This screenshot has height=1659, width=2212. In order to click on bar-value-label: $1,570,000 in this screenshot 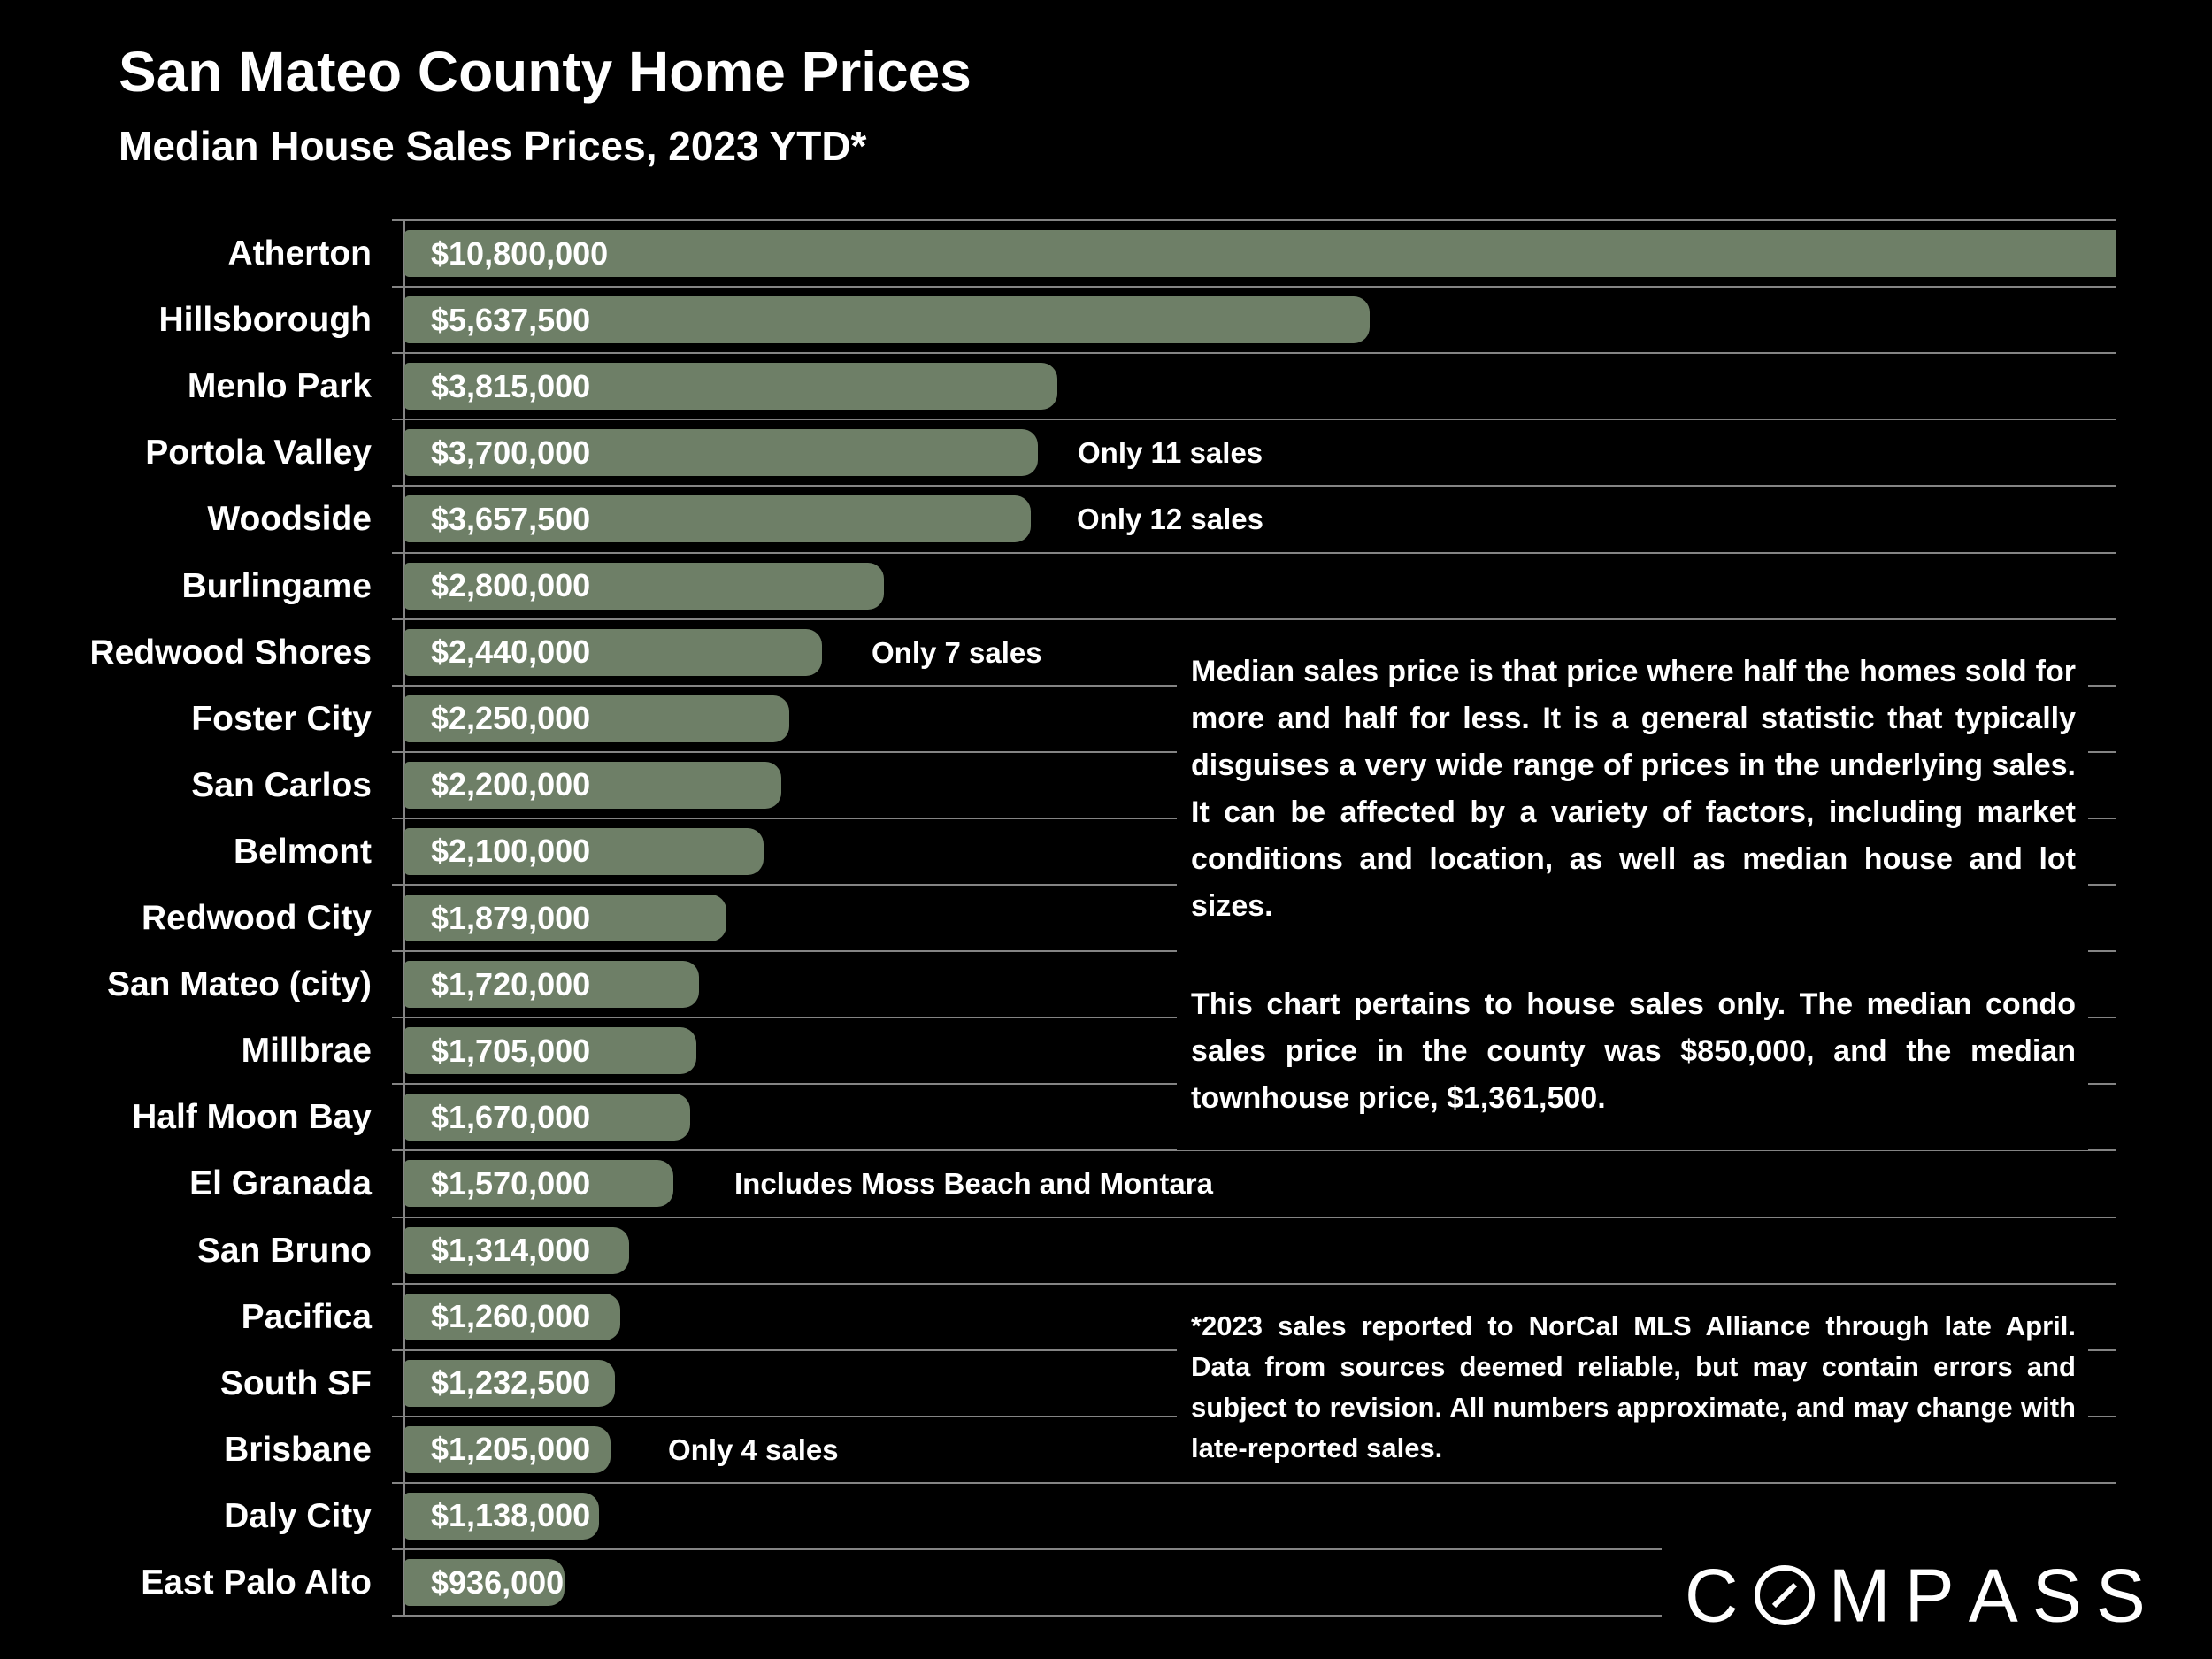, I will do `click(511, 1183)`.